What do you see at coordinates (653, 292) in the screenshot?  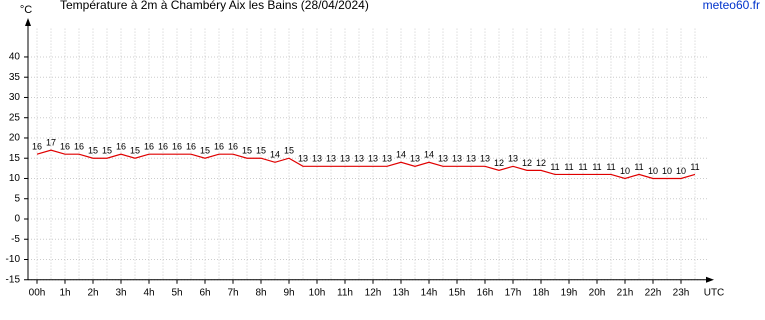 I see `x-tick-label: 22h` at bounding box center [653, 292].